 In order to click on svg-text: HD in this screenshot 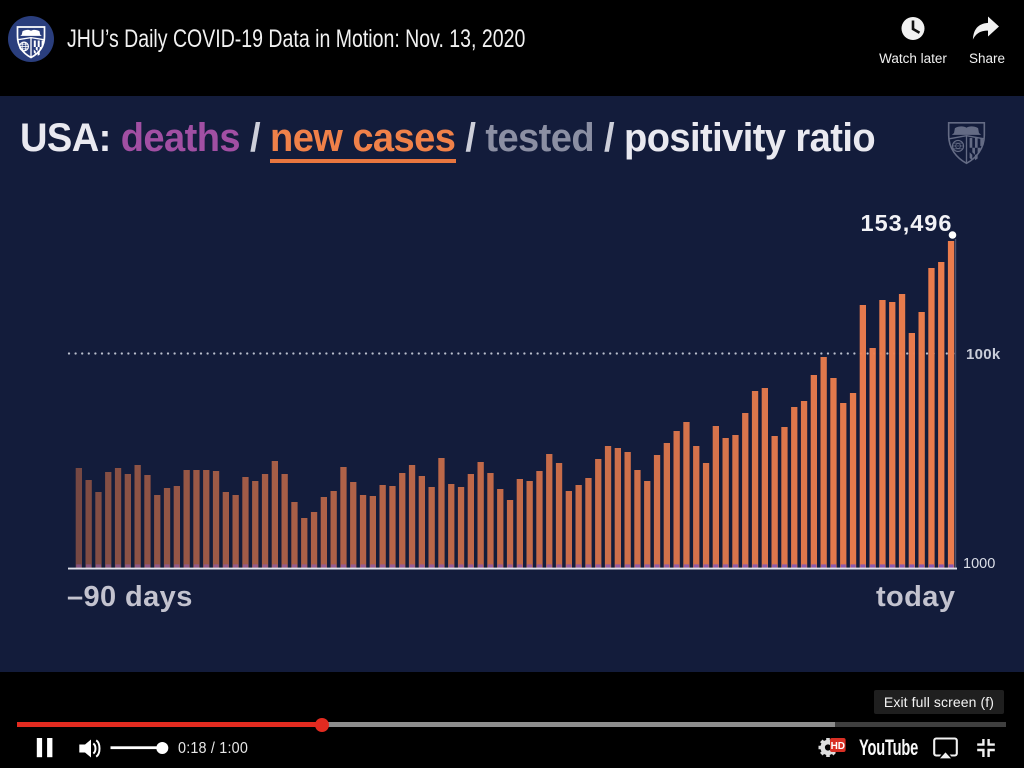, I will do `click(838, 746)`.